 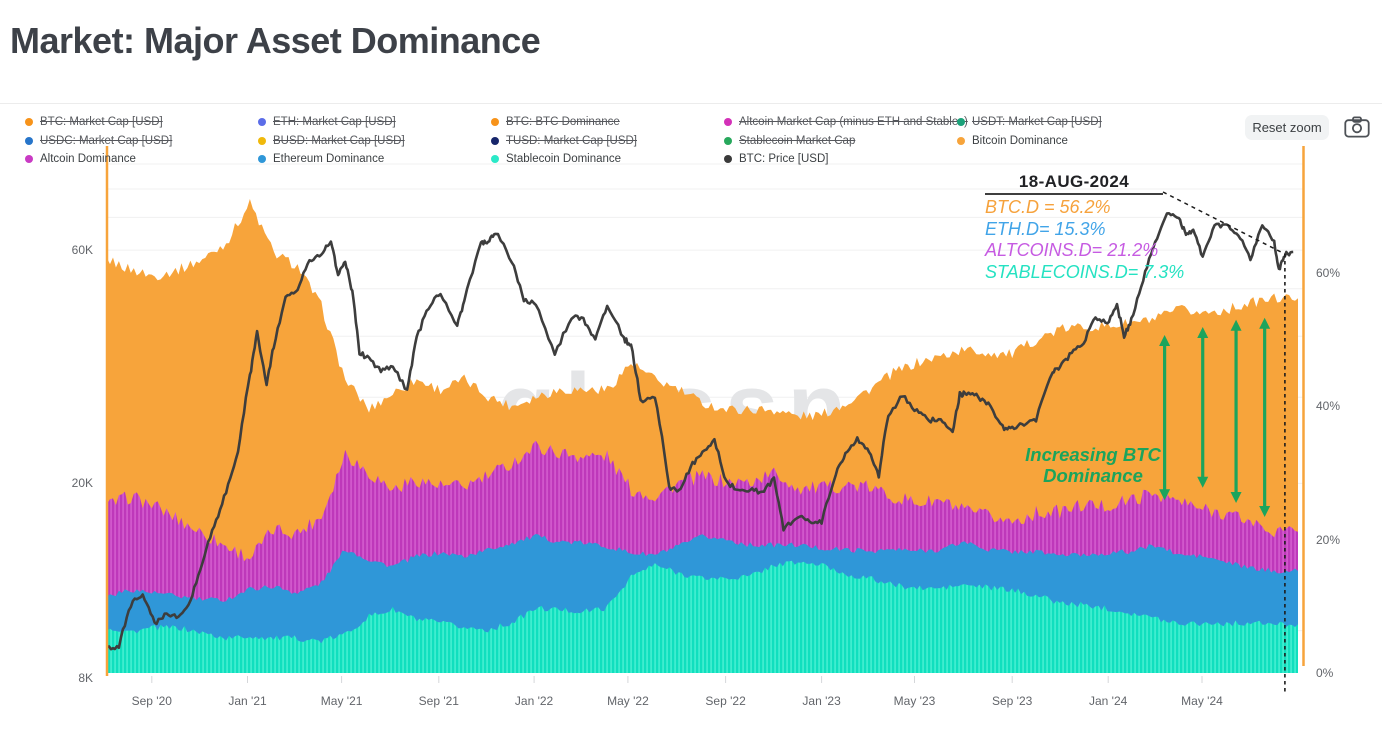 What do you see at coordinates (1108, 701) in the screenshot?
I see `x-axis-label: Jan '24` at bounding box center [1108, 701].